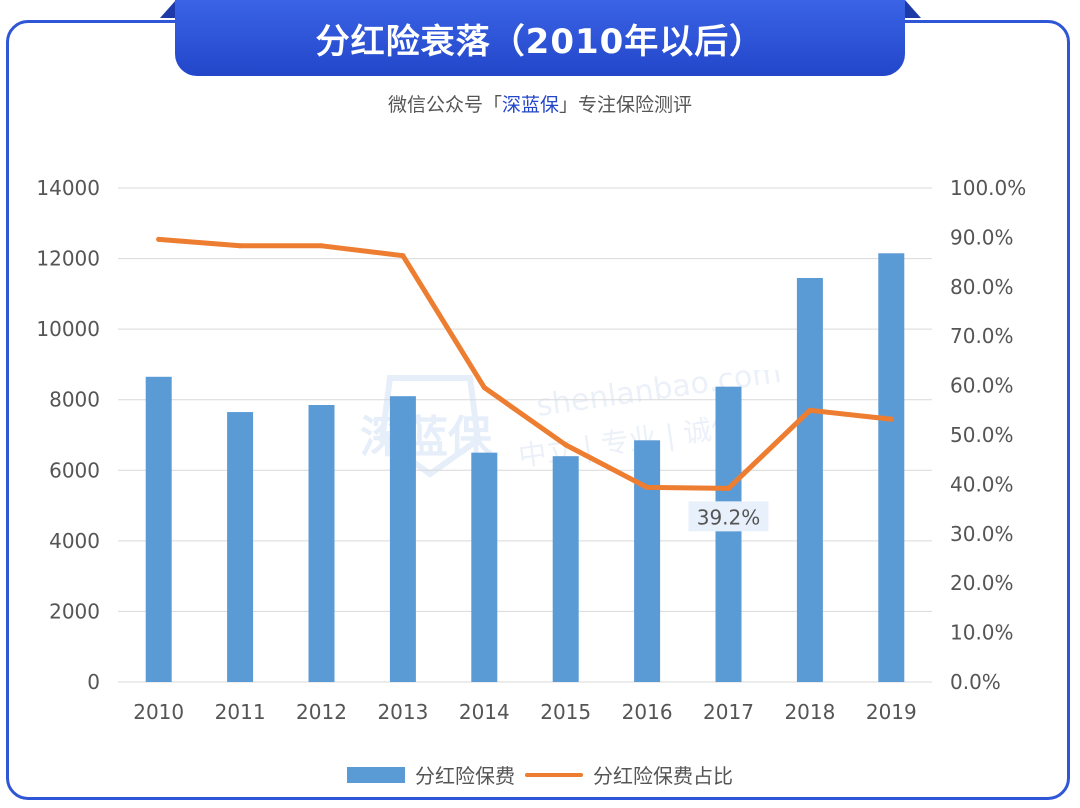 The image size is (1080, 808). I want to click on right-tick-label: 30.0%, so click(982, 534).